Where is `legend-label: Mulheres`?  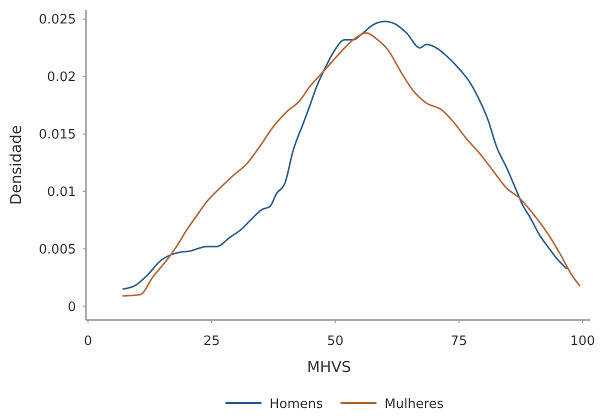
legend-label: Mulheres is located at coordinates (414, 404).